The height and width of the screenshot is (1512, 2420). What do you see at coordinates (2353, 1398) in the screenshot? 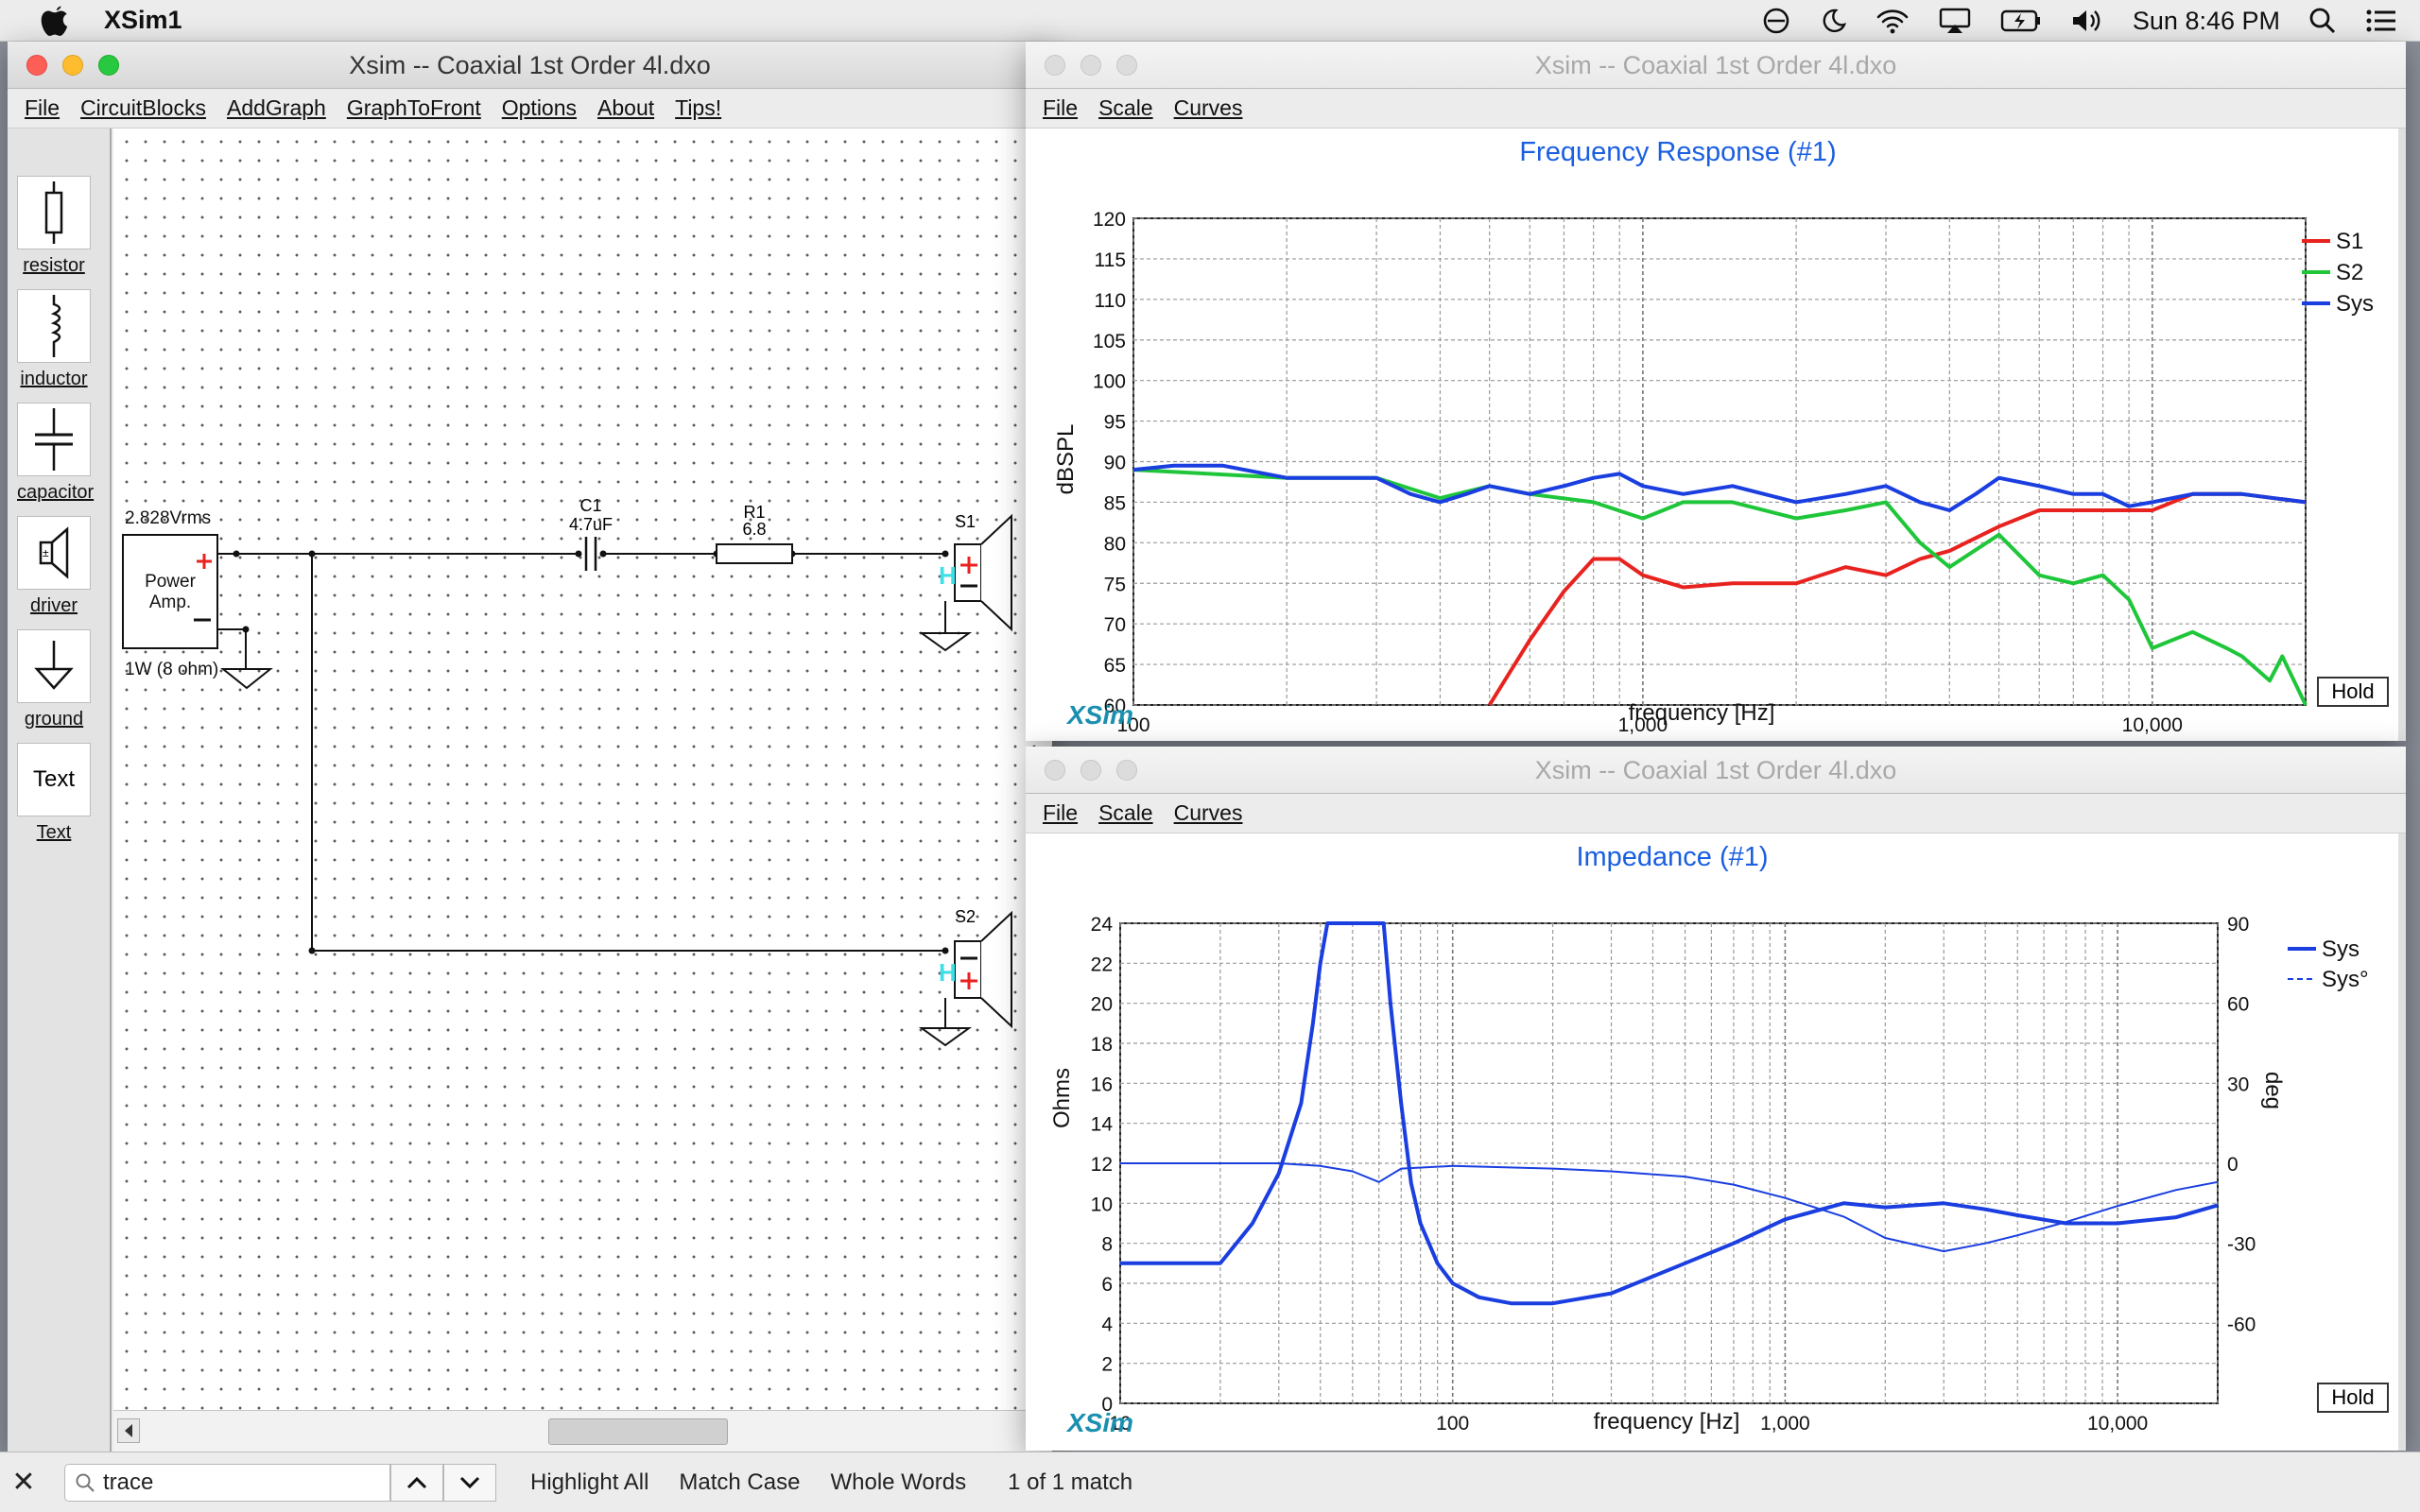
I see `imp-hold-button: Hold` at bounding box center [2353, 1398].